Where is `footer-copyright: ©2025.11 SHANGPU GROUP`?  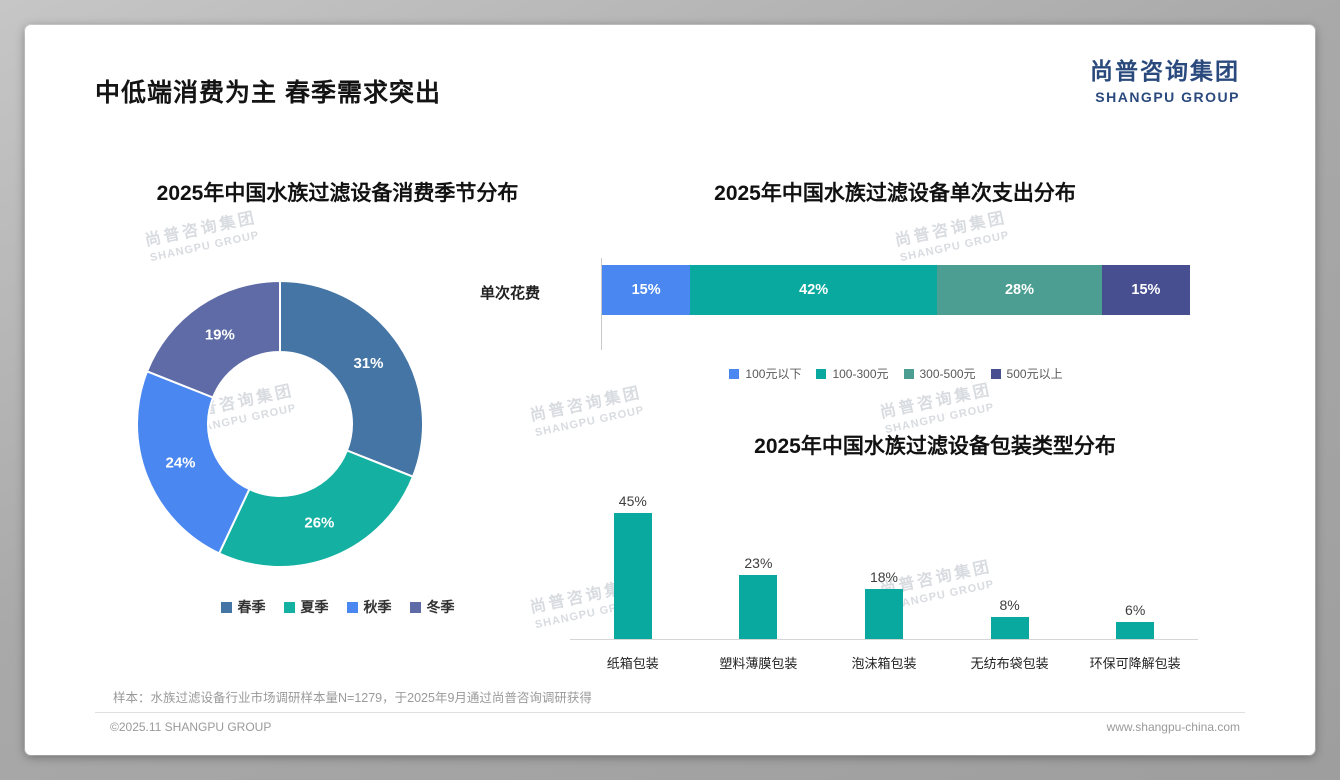 footer-copyright: ©2025.11 SHANGPU GROUP is located at coordinates (191, 727).